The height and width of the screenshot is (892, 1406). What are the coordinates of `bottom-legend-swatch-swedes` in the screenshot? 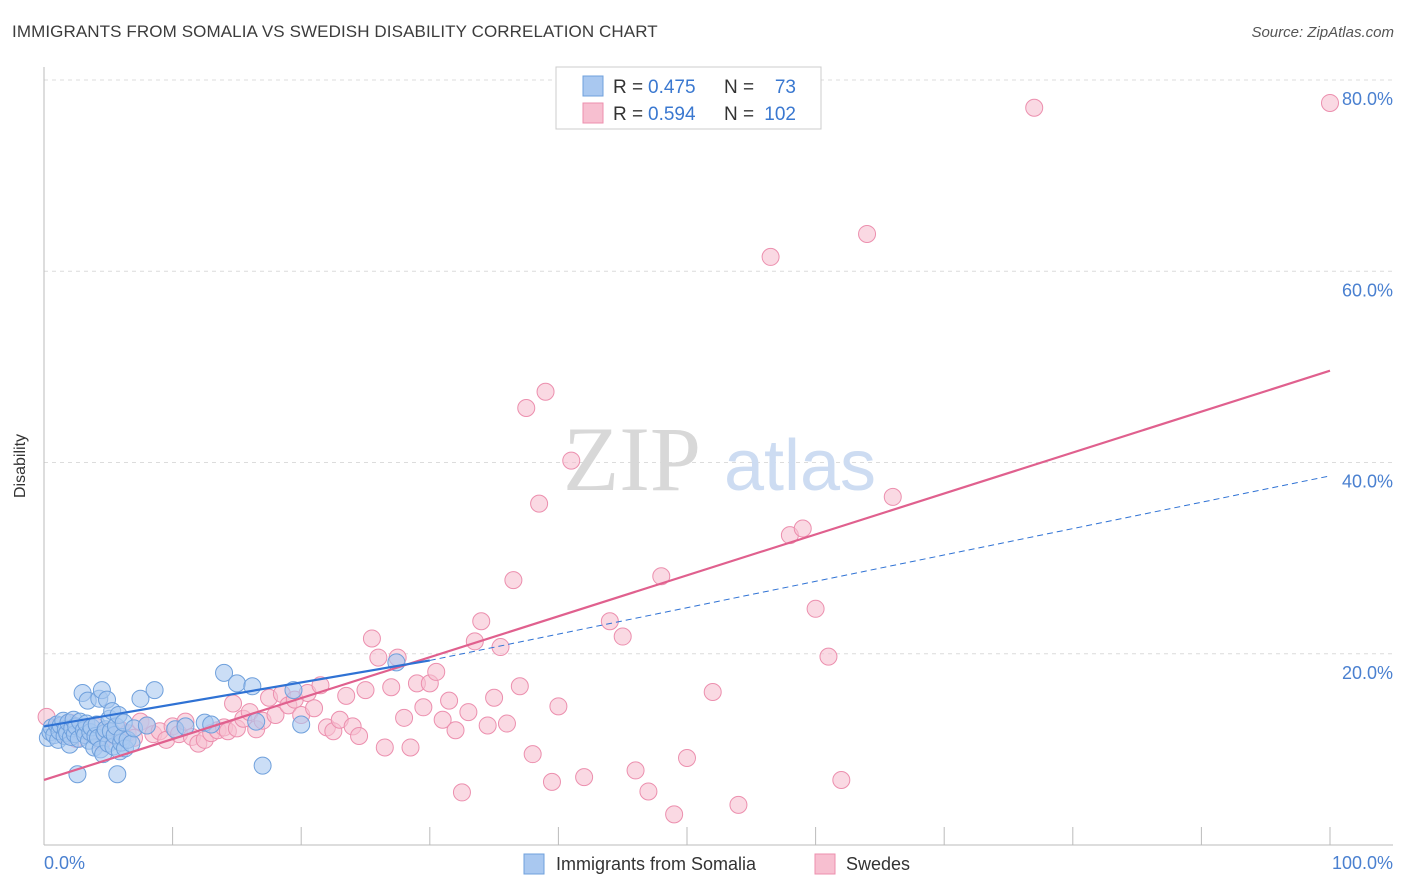 It's located at (825, 864).